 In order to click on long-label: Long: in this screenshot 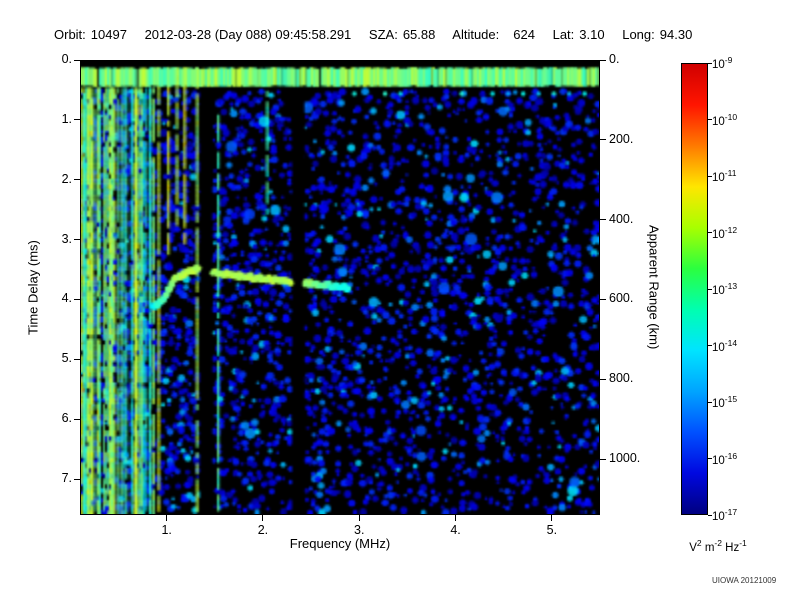, I will do `click(638, 34)`.